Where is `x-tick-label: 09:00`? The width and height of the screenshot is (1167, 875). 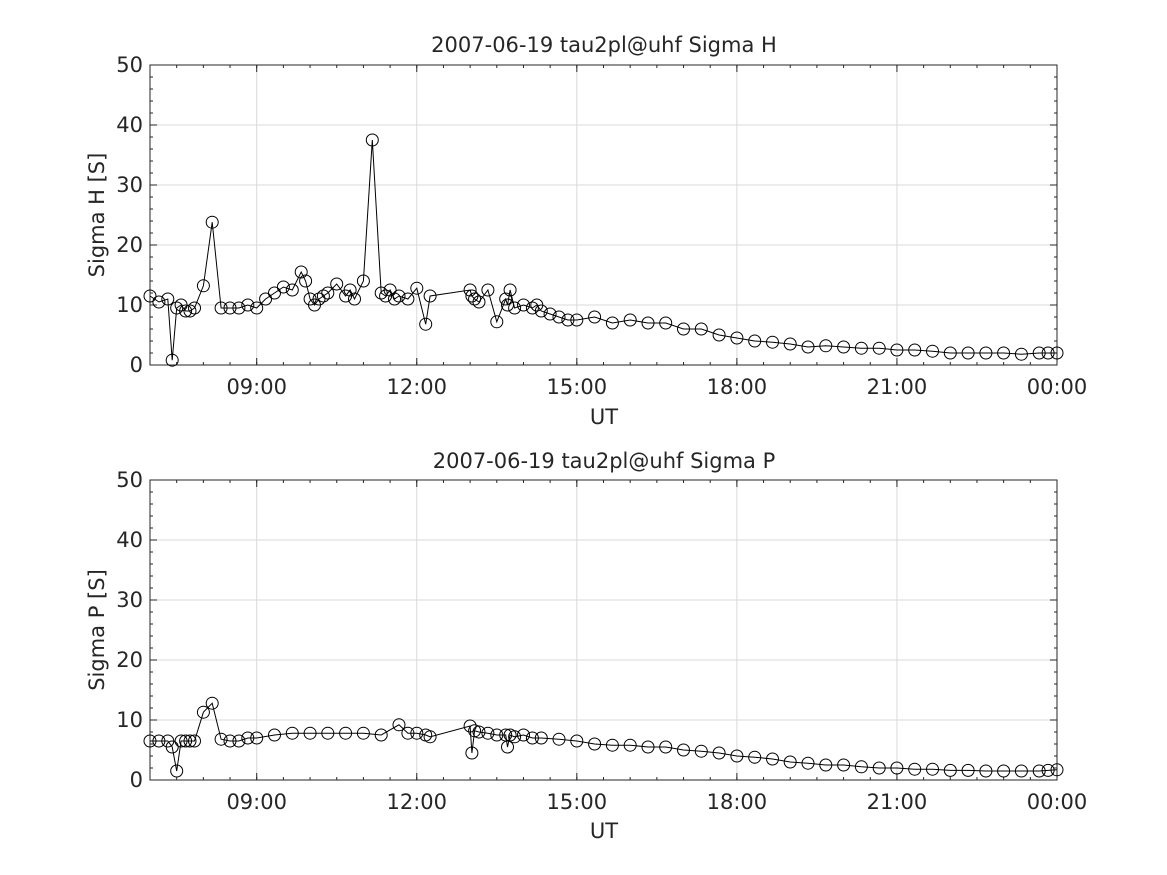 x-tick-label: 09:00 is located at coordinates (256, 802).